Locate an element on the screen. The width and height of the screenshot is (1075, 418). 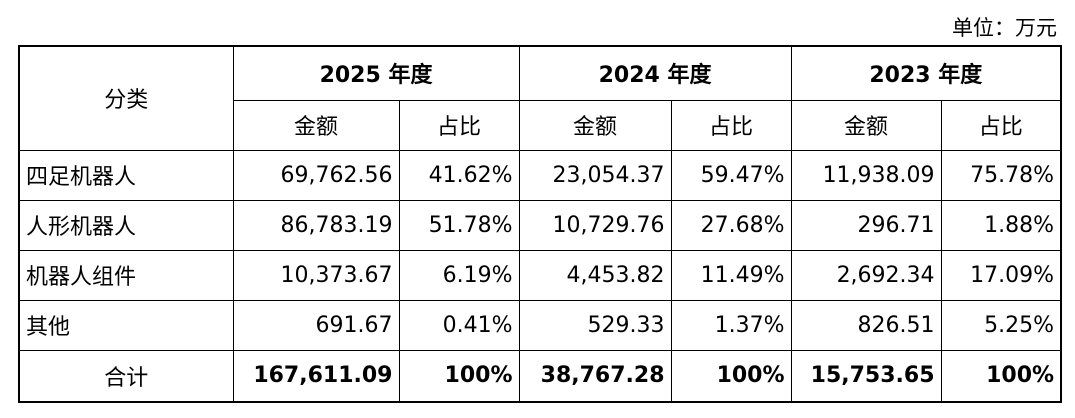
total-cell: 15,753.65 is located at coordinates (866, 376).